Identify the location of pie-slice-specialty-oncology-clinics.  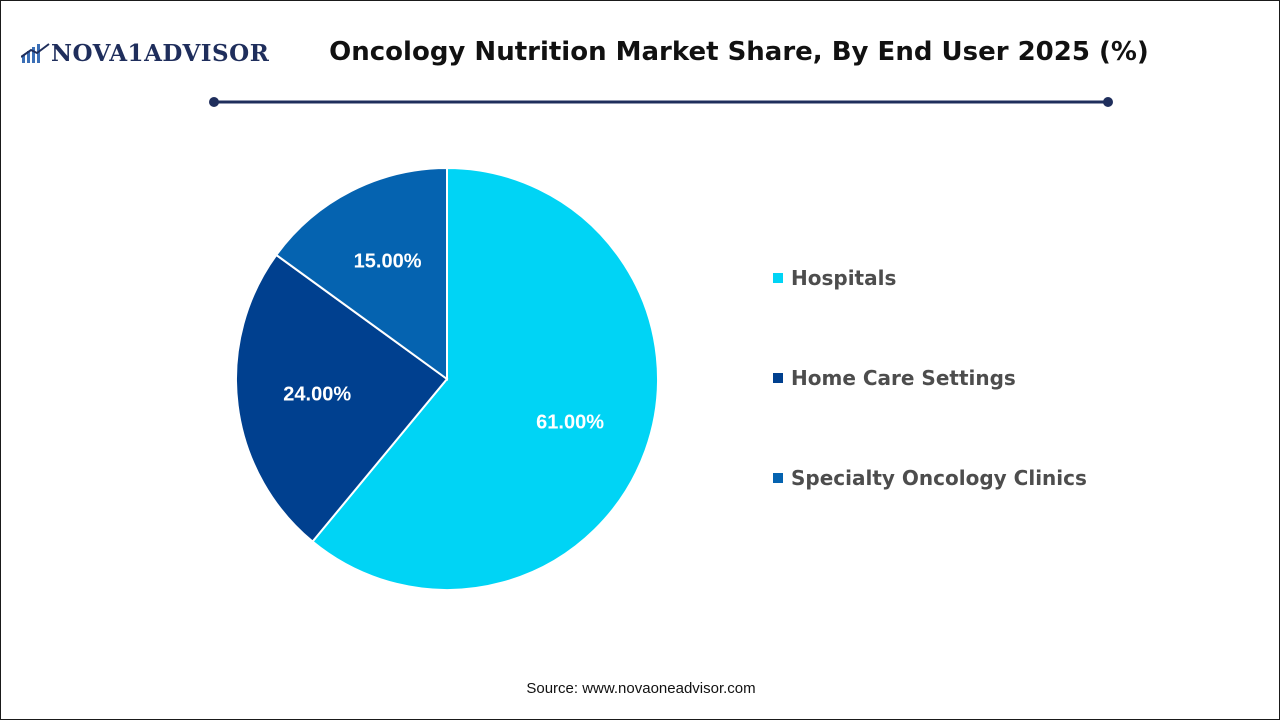
(361, 273).